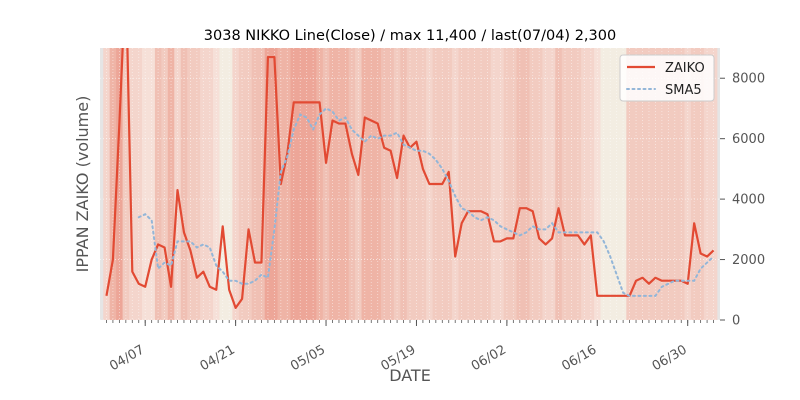  What do you see at coordinates (489, 358) in the screenshot?
I see `x-tick-label: 06/02` at bounding box center [489, 358].